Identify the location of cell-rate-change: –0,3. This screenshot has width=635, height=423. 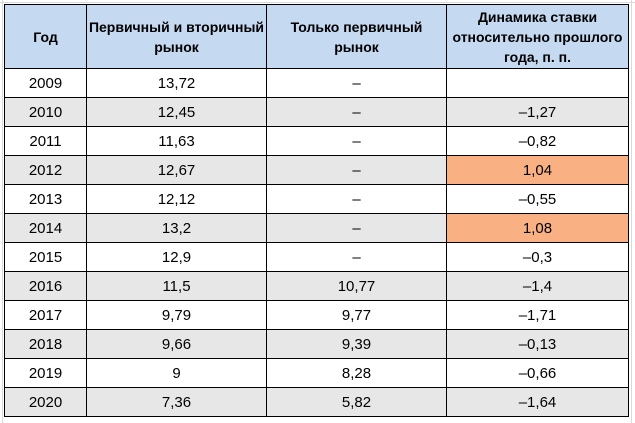
(537, 257).